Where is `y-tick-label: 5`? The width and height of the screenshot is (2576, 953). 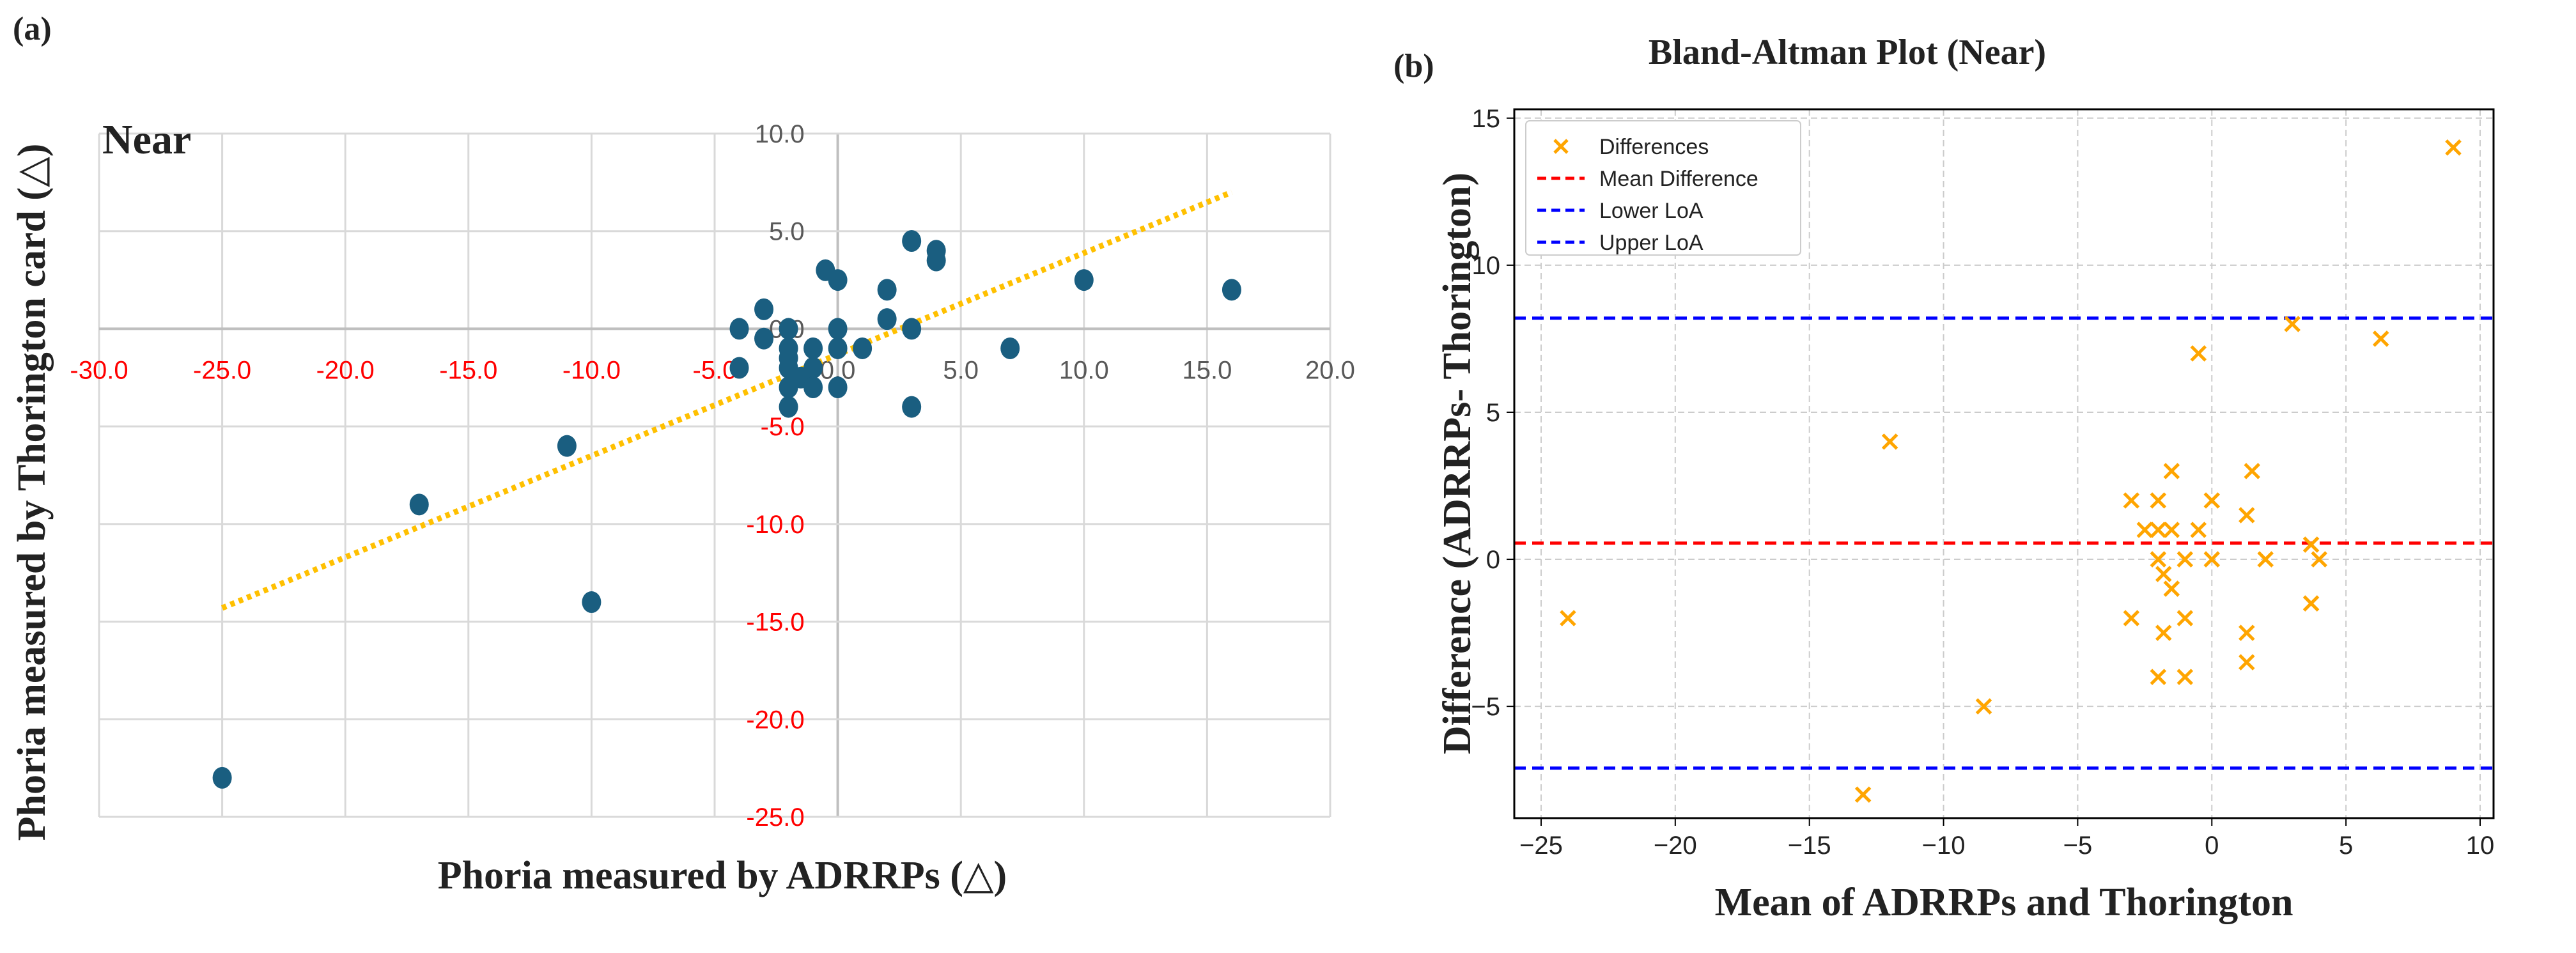
y-tick-label: 5 is located at coordinates (1493, 413).